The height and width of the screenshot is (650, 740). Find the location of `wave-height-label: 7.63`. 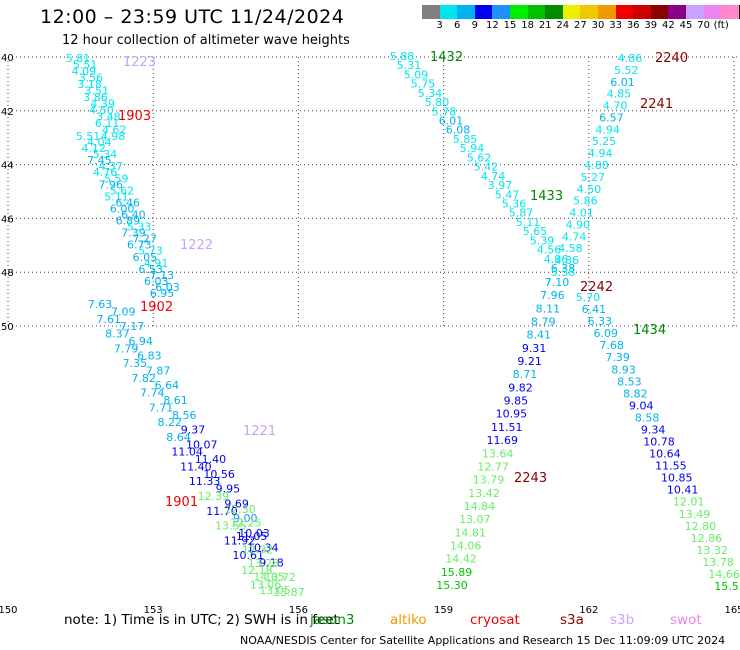

wave-height-label: 7.63 is located at coordinates (100, 304).